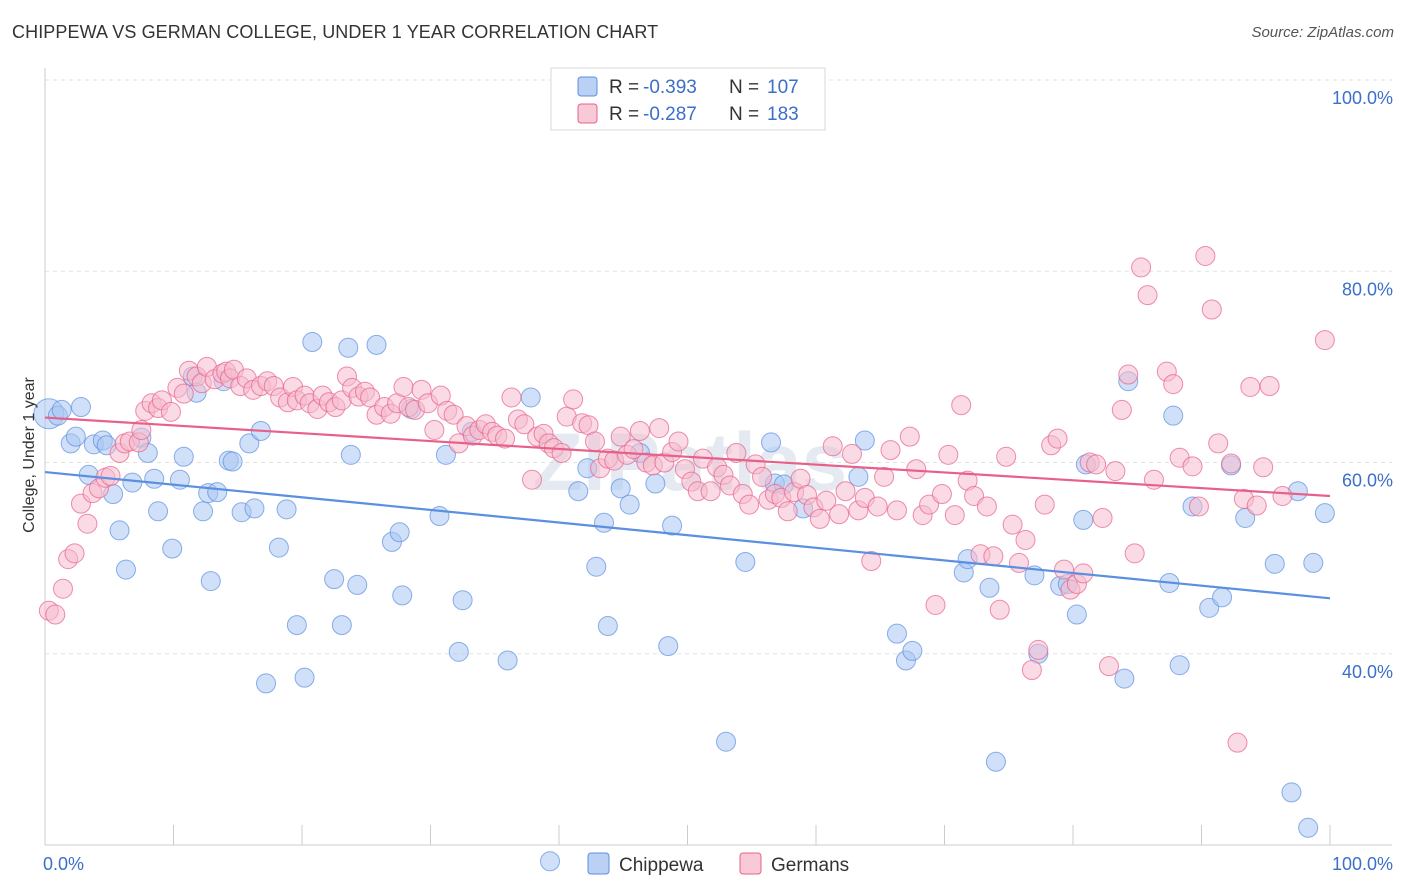 Image resolution: width=1406 pixels, height=892 pixels. I want to click on legend-r-value-2: -0.287, so click(670, 114).